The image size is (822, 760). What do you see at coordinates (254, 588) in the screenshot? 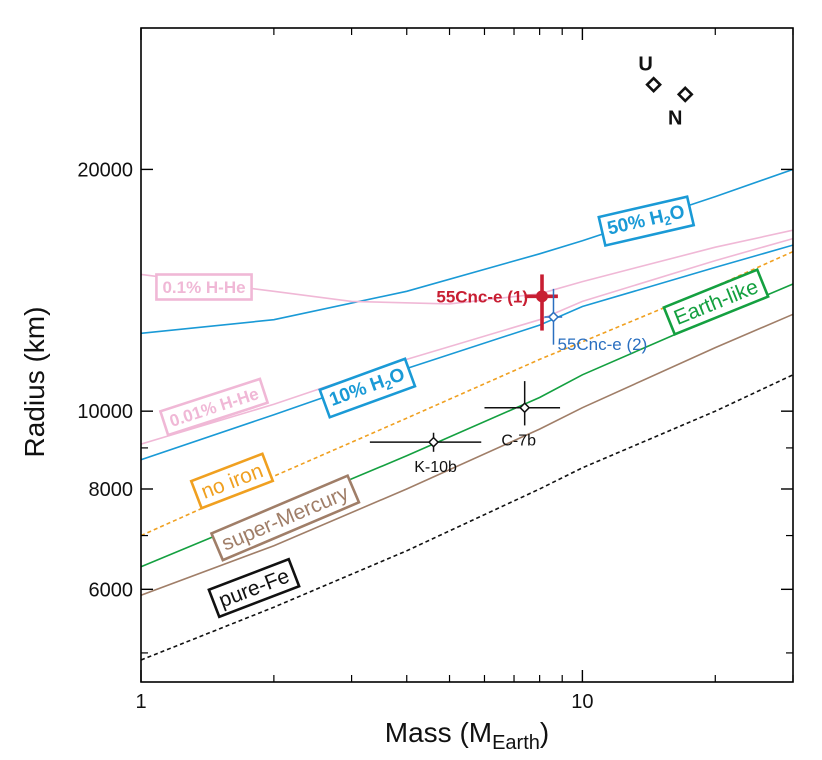
I see `series-label-pure-fe: pure-Fe` at bounding box center [254, 588].